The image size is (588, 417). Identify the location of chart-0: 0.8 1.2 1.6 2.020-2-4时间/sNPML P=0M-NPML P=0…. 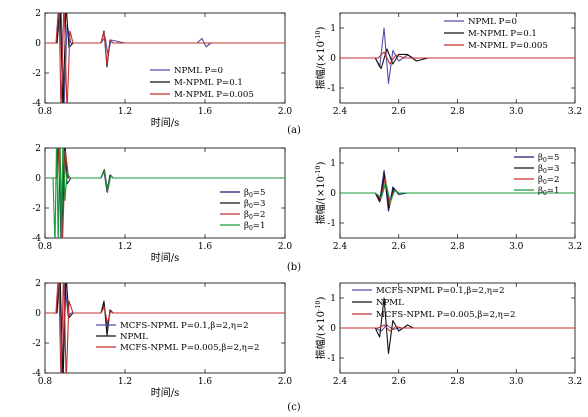
(162, 64).